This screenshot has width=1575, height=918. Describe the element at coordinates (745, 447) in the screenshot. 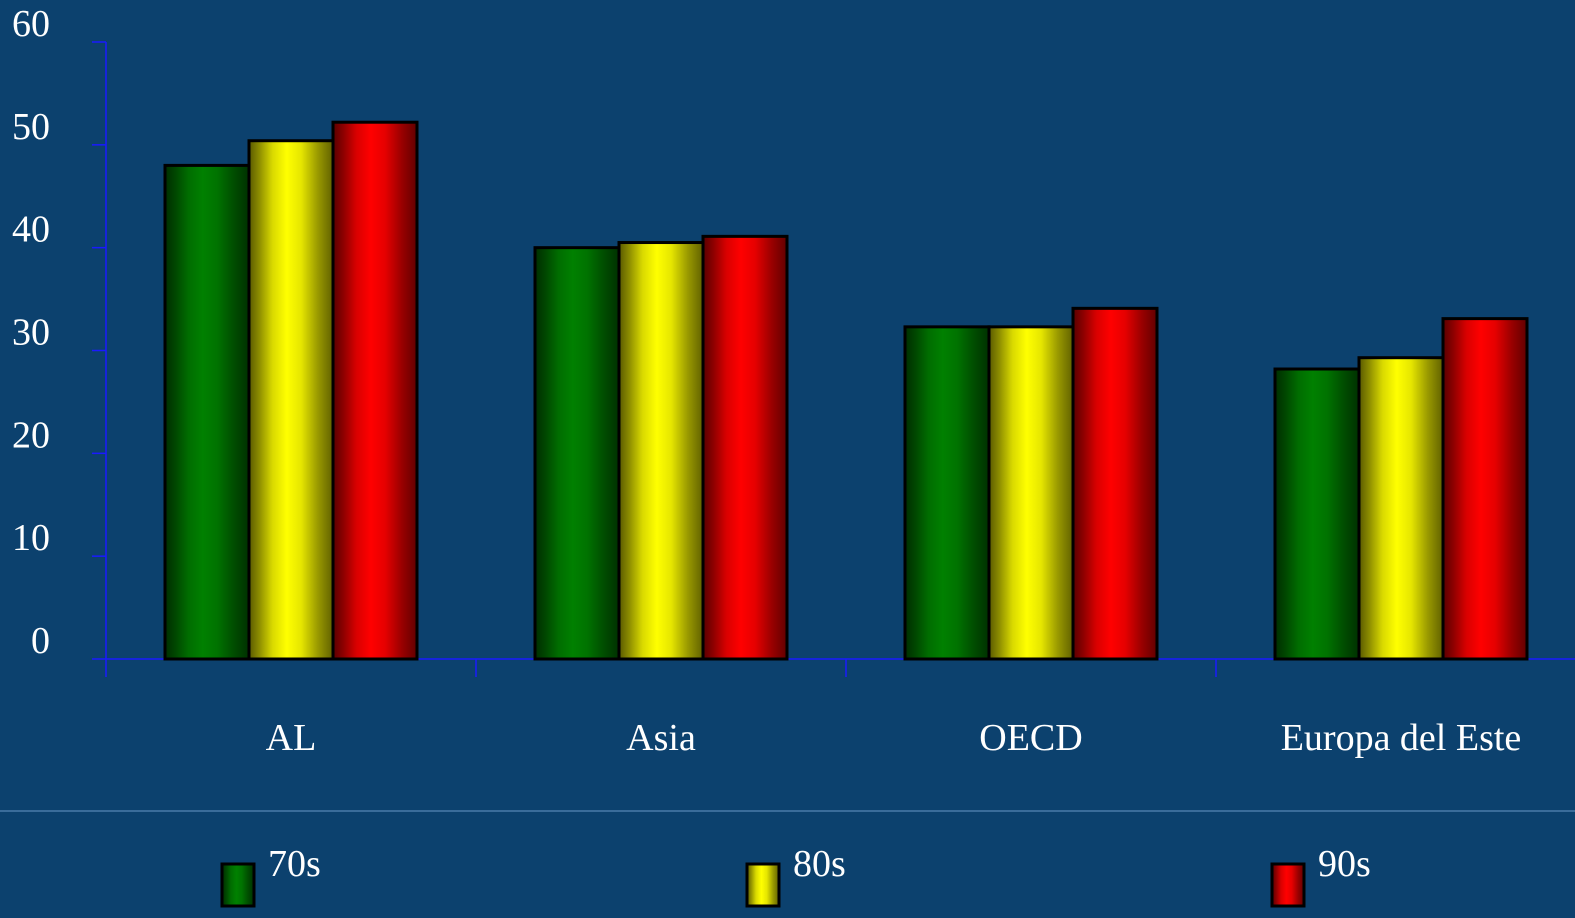

I see `bar-90s-asia` at that location.